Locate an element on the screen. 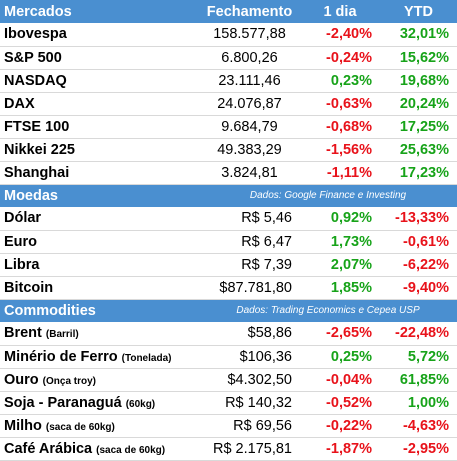 This screenshot has width=457, height=461. row-close-value: $106,36 is located at coordinates (249, 357).